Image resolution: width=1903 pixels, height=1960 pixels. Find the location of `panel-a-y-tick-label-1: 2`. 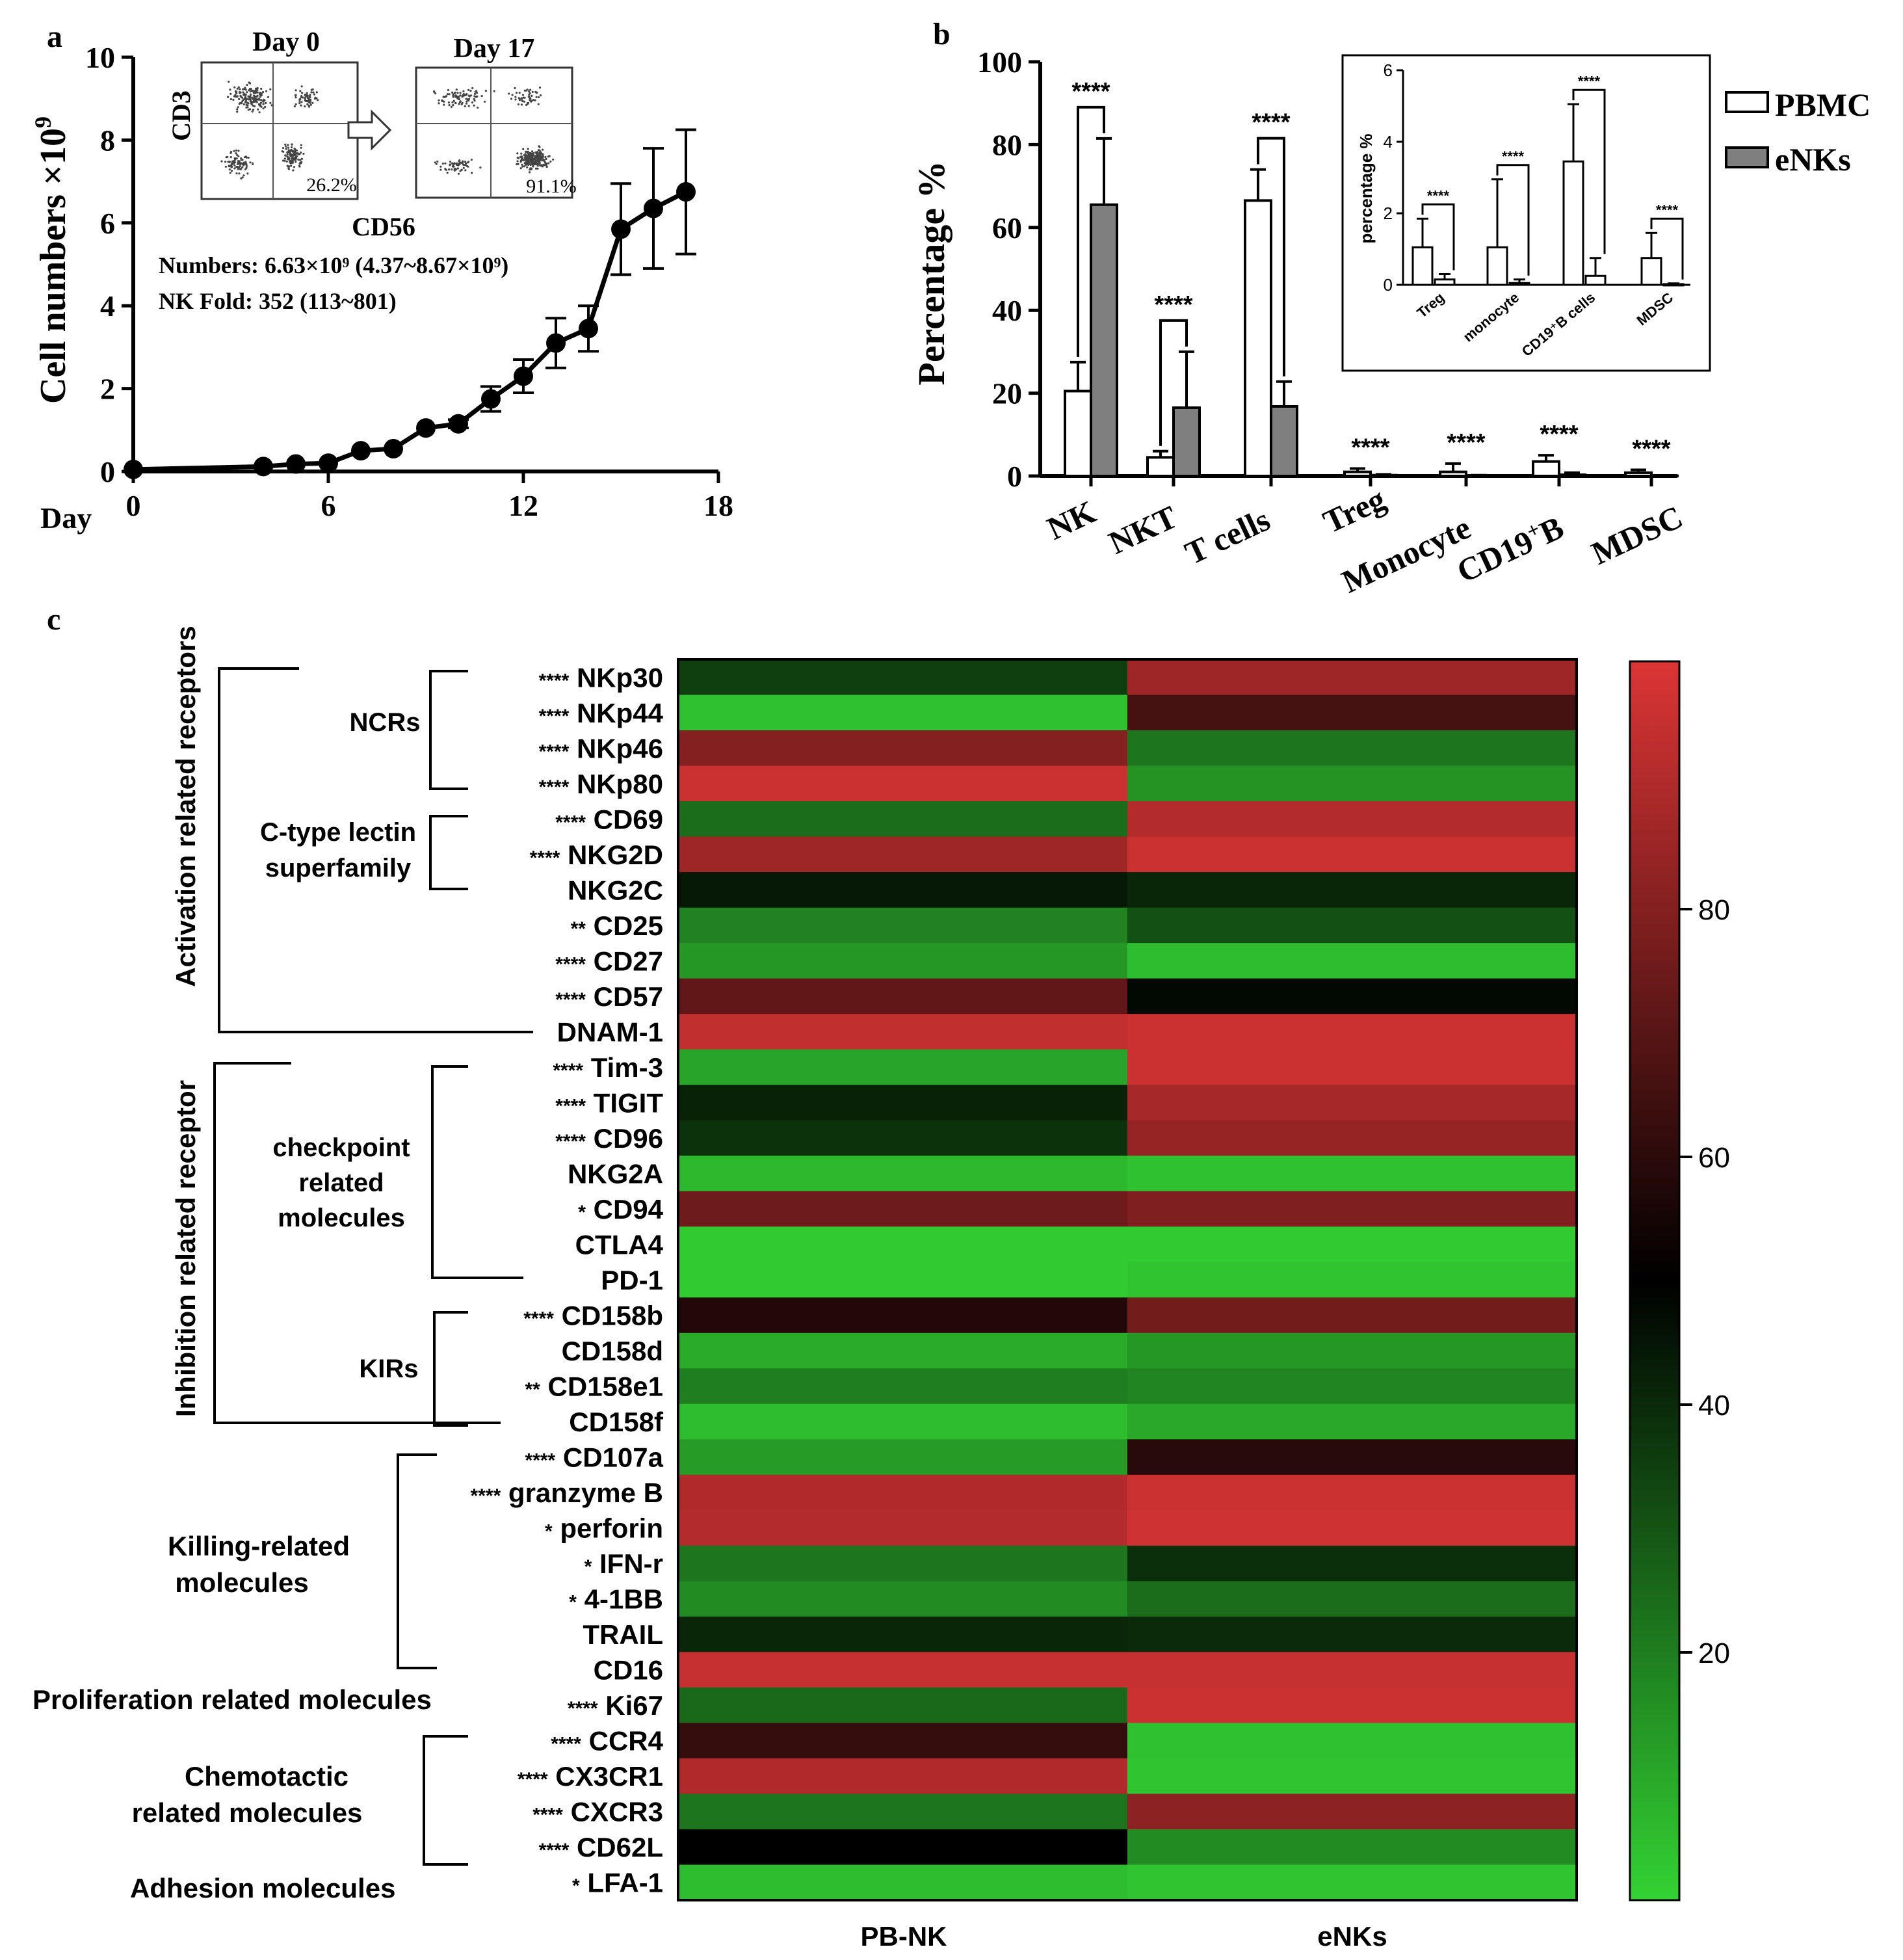

panel-a-y-tick-label-1: 2 is located at coordinates (107, 389).